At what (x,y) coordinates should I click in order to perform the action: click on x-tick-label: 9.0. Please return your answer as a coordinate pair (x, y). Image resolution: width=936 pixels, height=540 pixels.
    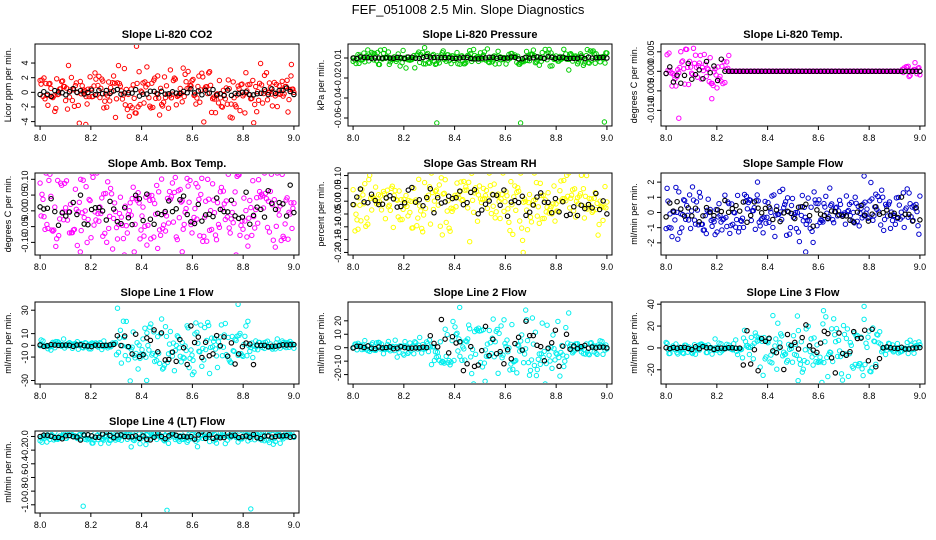
    Looking at the image, I should click on (294, 525).